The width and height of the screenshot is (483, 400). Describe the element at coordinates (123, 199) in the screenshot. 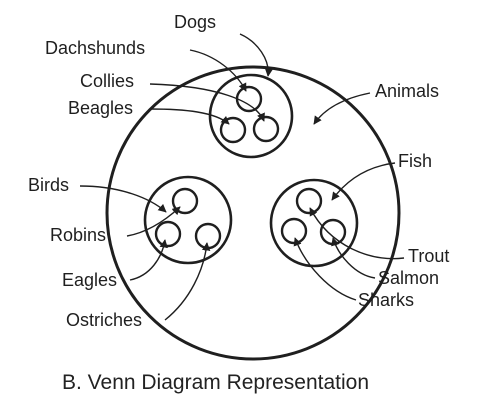

I see `birds-arrow` at that location.